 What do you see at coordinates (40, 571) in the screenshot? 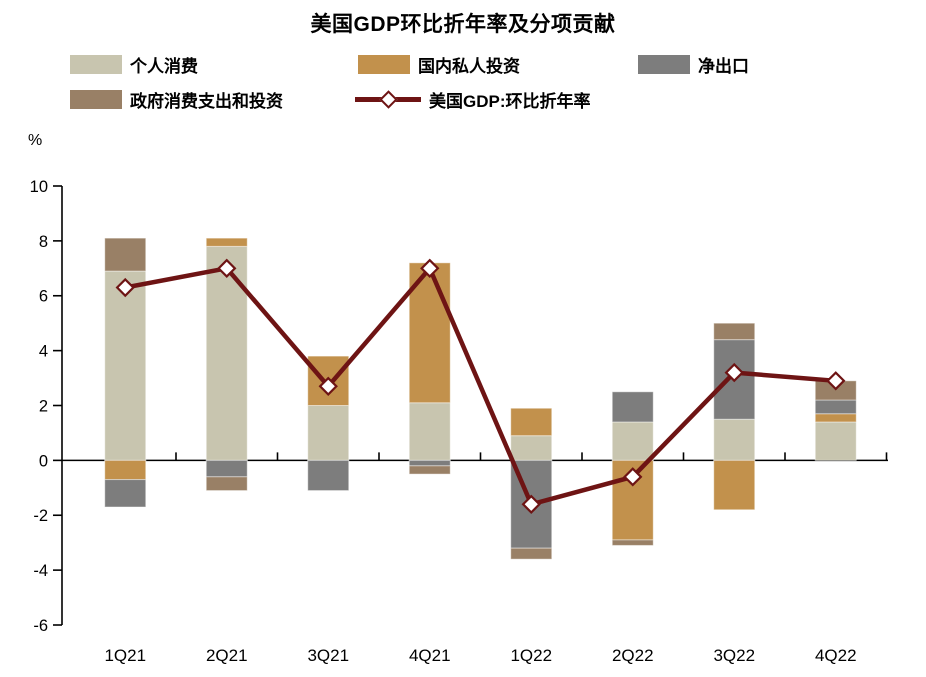
I see `y-tick-label: -4` at bounding box center [40, 571].